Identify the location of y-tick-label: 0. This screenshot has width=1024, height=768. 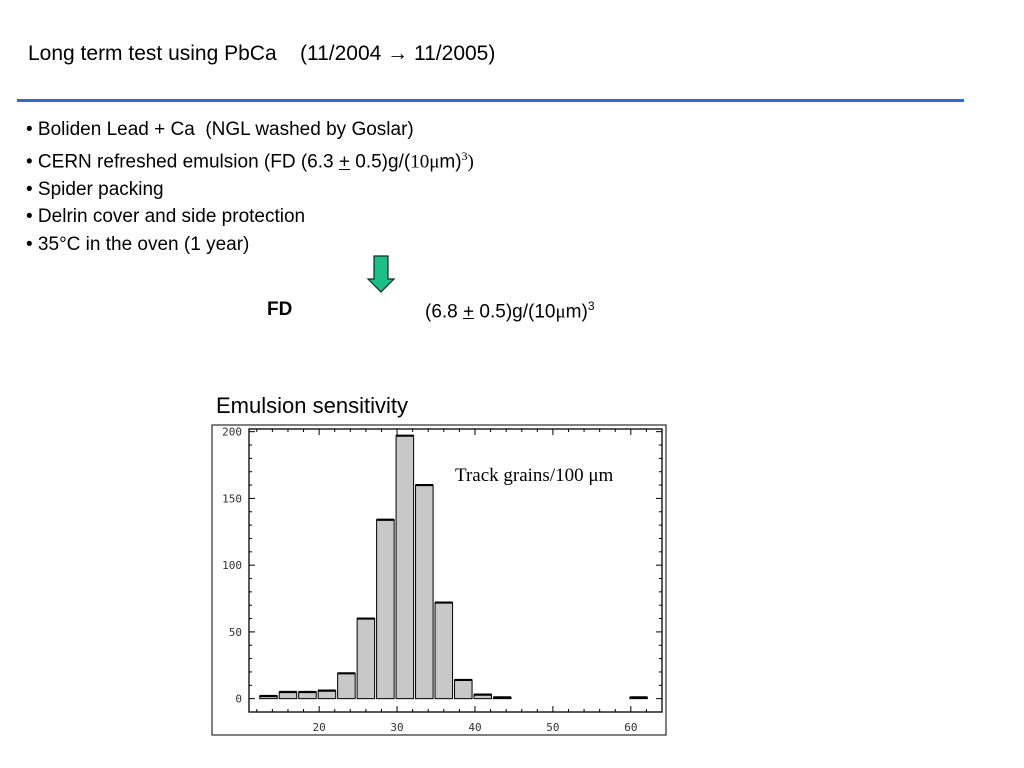
(238, 699).